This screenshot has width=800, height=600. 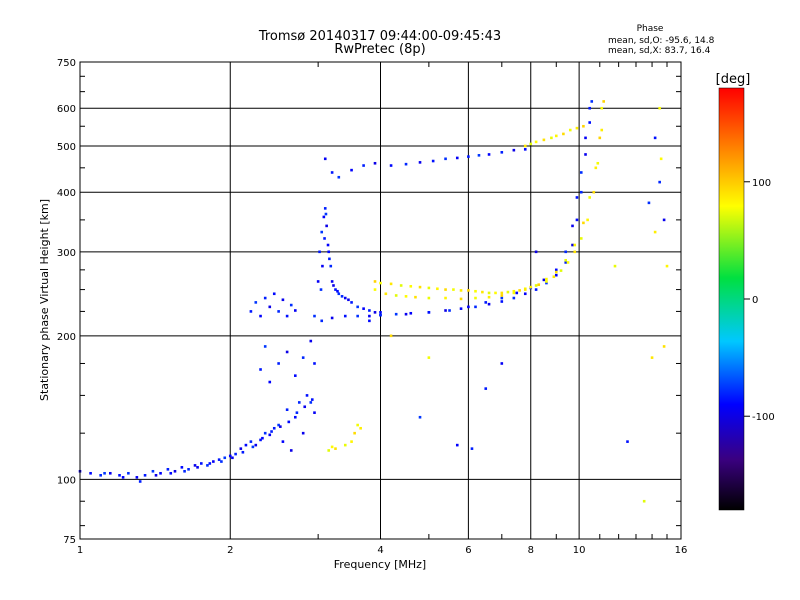 What do you see at coordinates (379, 36) in the screenshot?
I see `chart-title: Tromsø 20140317 09:44:00-09:45:43` at bounding box center [379, 36].